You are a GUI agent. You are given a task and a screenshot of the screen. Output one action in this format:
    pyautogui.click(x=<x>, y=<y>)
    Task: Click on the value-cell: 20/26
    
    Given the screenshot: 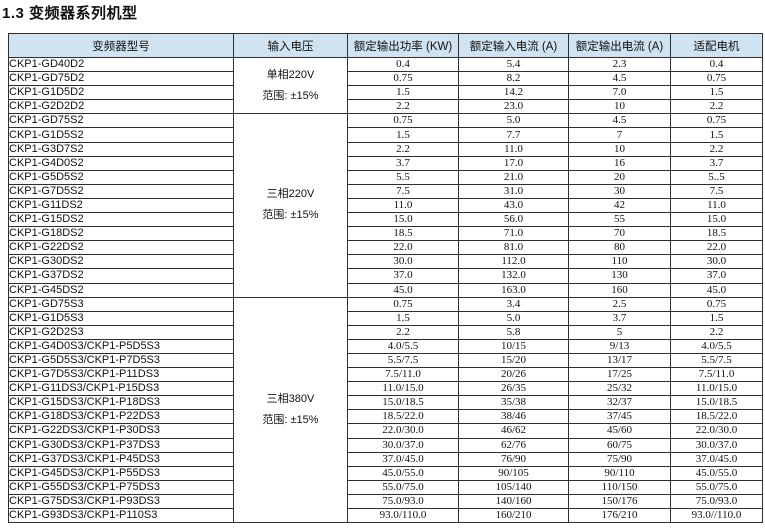 What is the action you would take?
    pyautogui.click(x=513, y=375)
    